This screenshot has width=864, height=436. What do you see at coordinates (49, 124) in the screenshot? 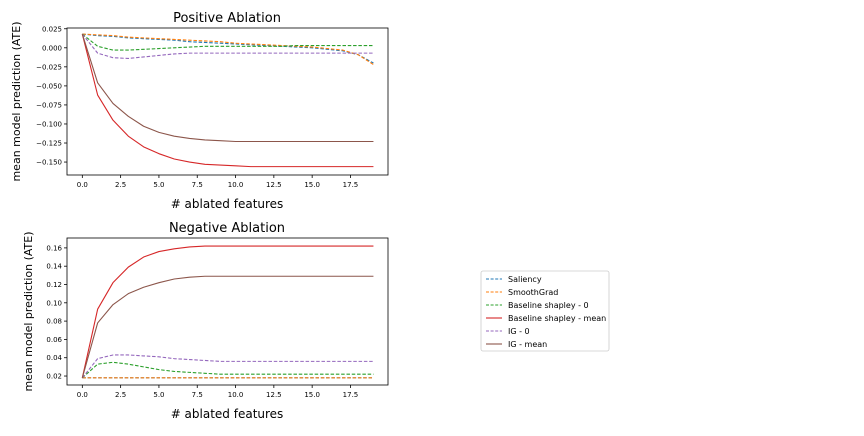
I see `y-tick-label: −0.100` at bounding box center [49, 124].